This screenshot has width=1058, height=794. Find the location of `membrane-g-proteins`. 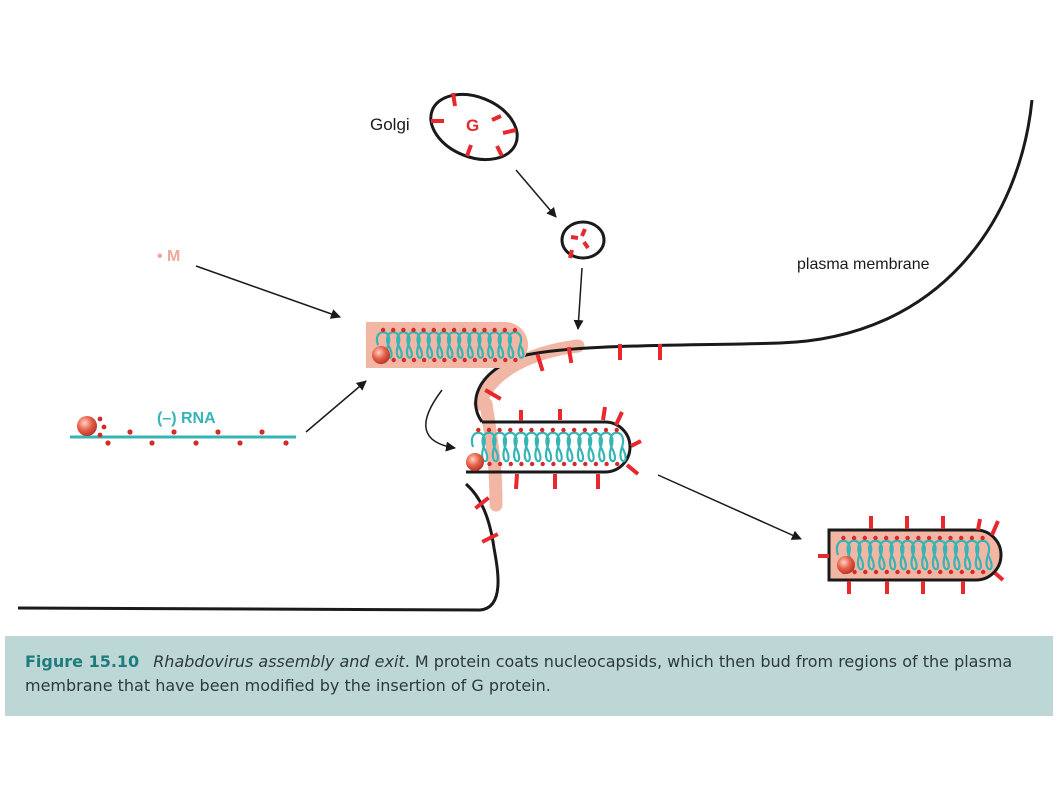

membrane-g-proteins is located at coordinates (568, 444).